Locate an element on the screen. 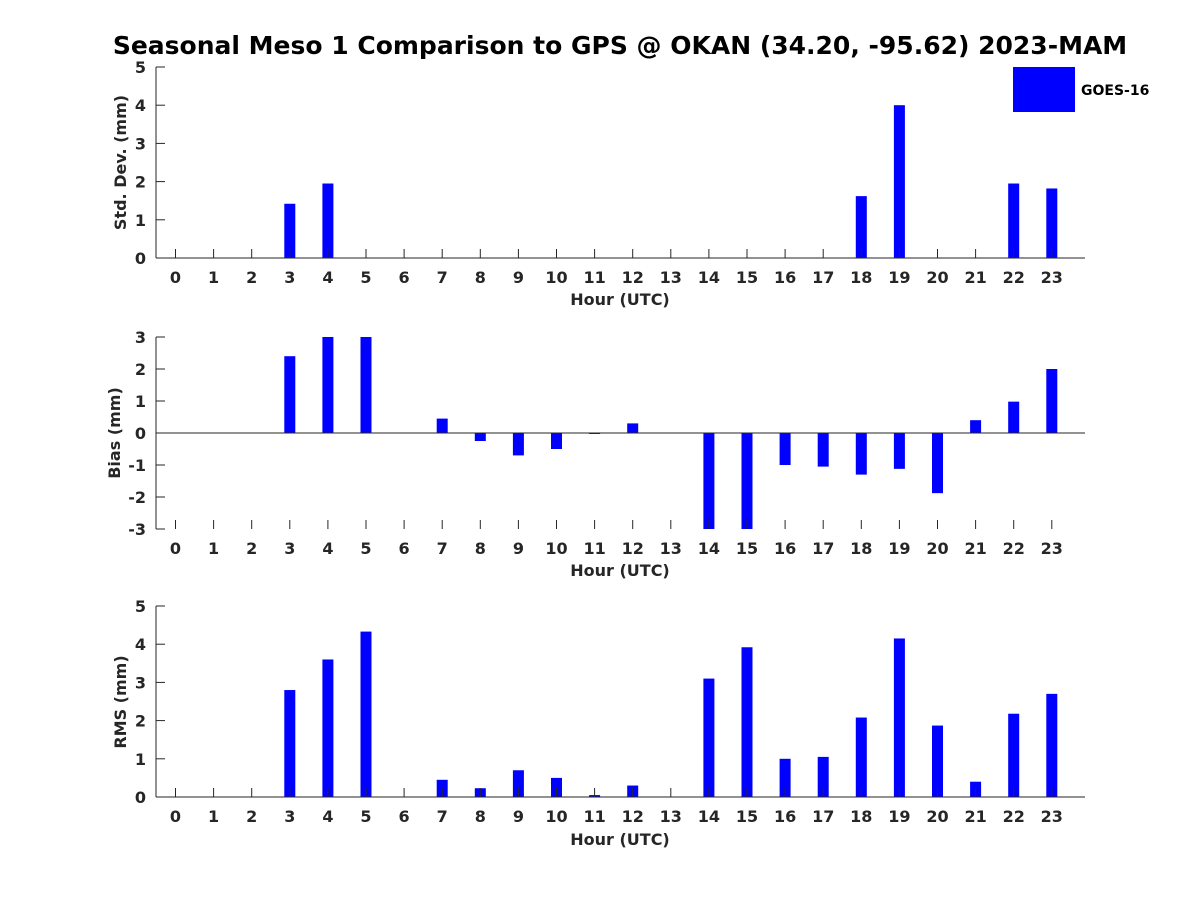 This screenshot has height=900, width=1200. std-dev-x-tick-label: 0 is located at coordinates (175, 277).